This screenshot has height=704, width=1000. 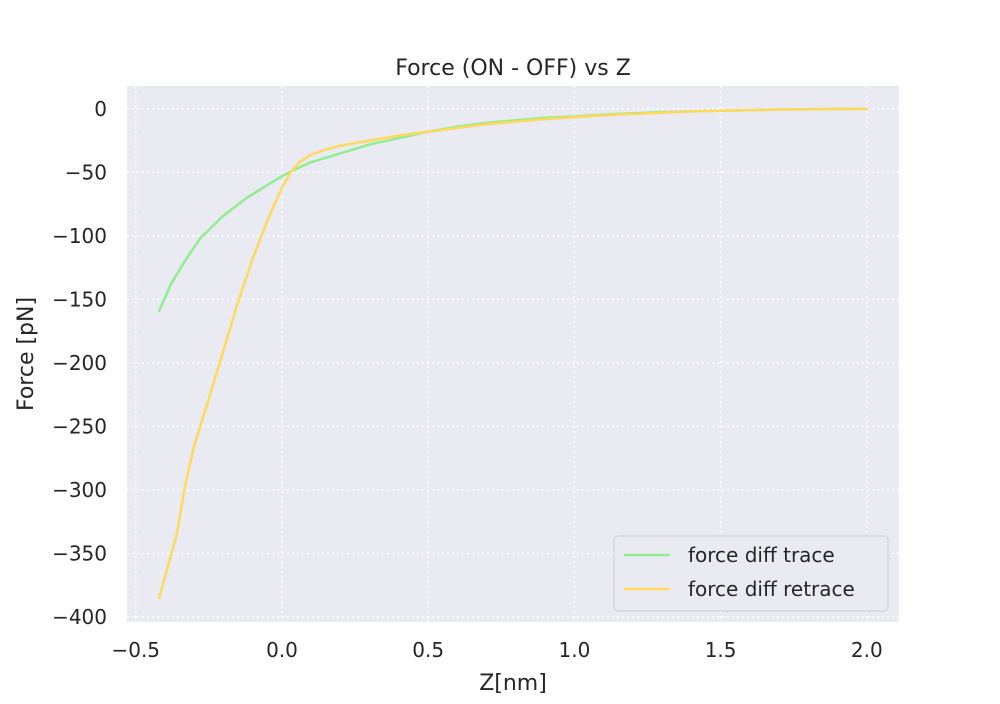 What do you see at coordinates (79, 426) in the screenshot?
I see `y-tick-label: −250` at bounding box center [79, 426].